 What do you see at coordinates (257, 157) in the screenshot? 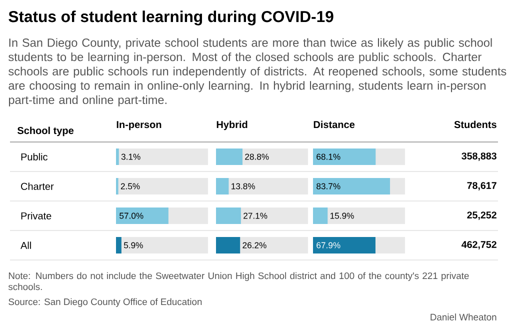
I see `data-label: 28.8%` at bounding box center [257, 157].